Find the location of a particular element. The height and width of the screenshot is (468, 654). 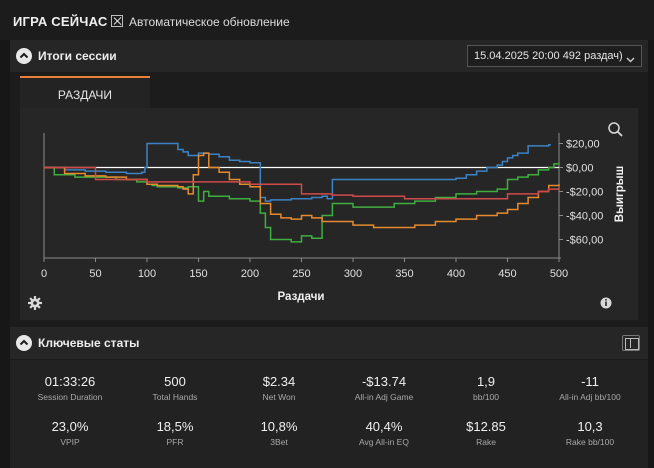

settings-gear-icon is located at coordinates (35, 303).